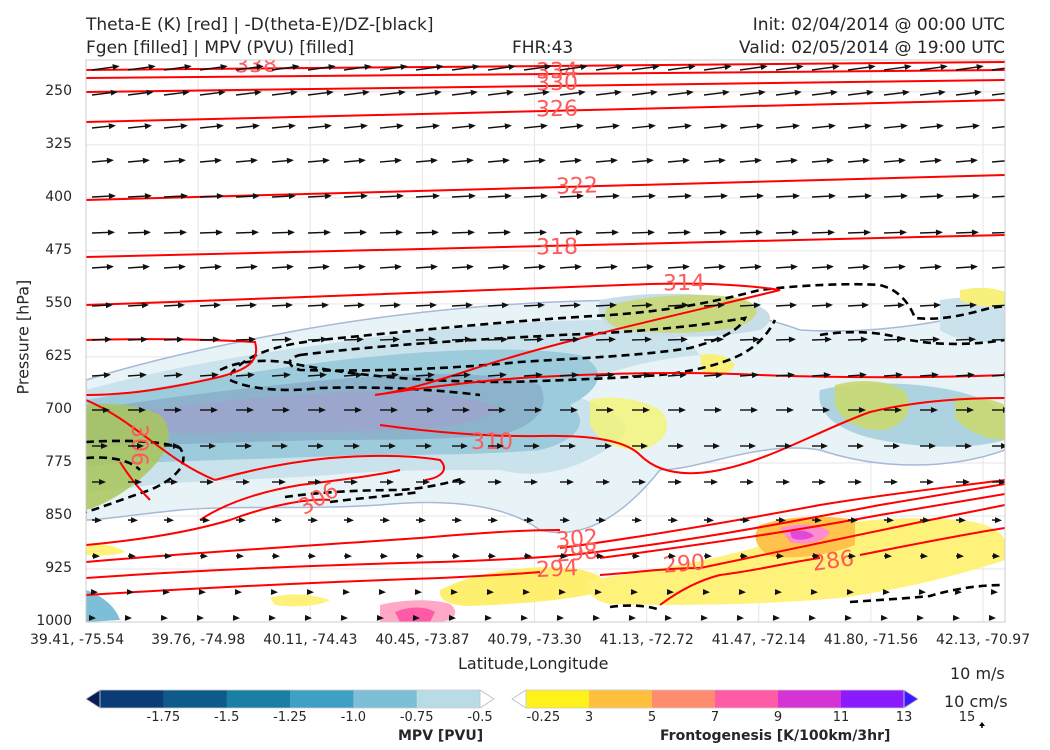  I want to click on mpv-colorbar-title: MPV [PVU], so click(441, 736).